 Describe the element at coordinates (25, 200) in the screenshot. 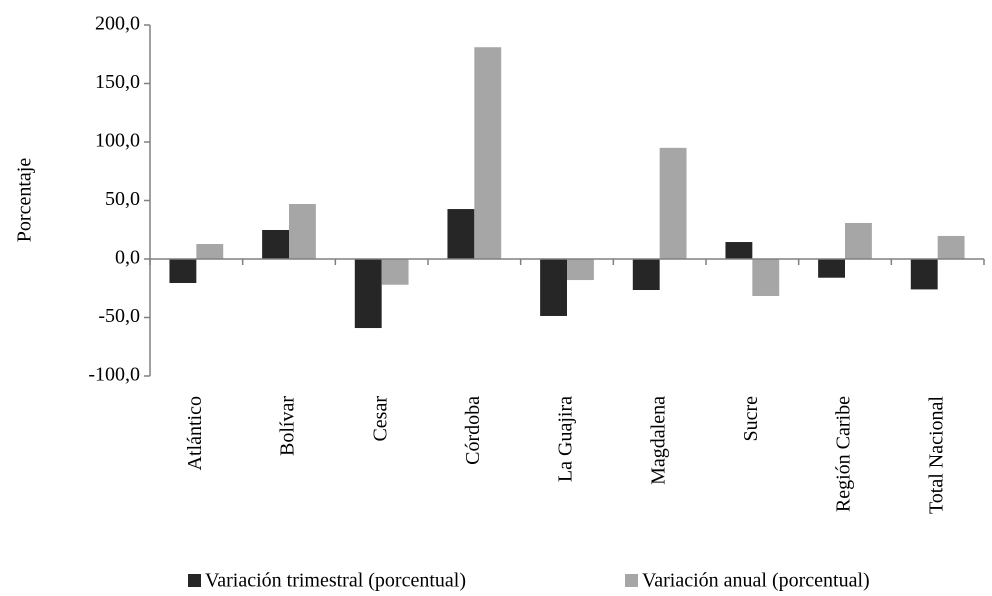

I see `y-axis-label: Porcentaje` at that location.